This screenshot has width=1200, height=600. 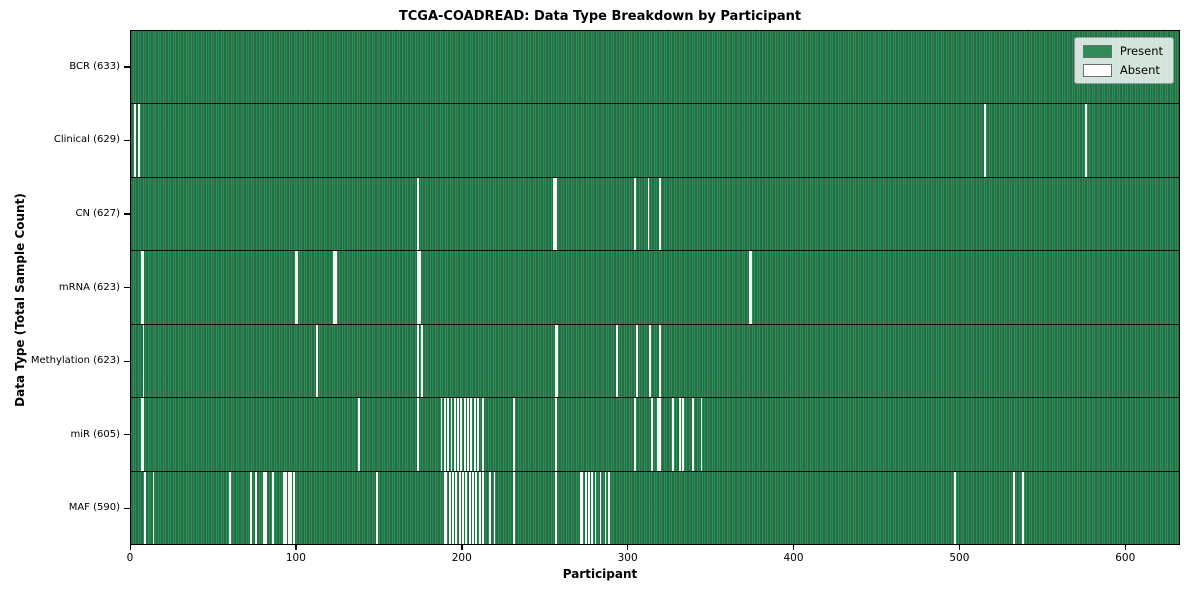 What do you see at coordinates (20, 300) in the screenshot?
I see `y-axis-label: Data Type (Total Sample Count)` at bounding box center [20, 300].